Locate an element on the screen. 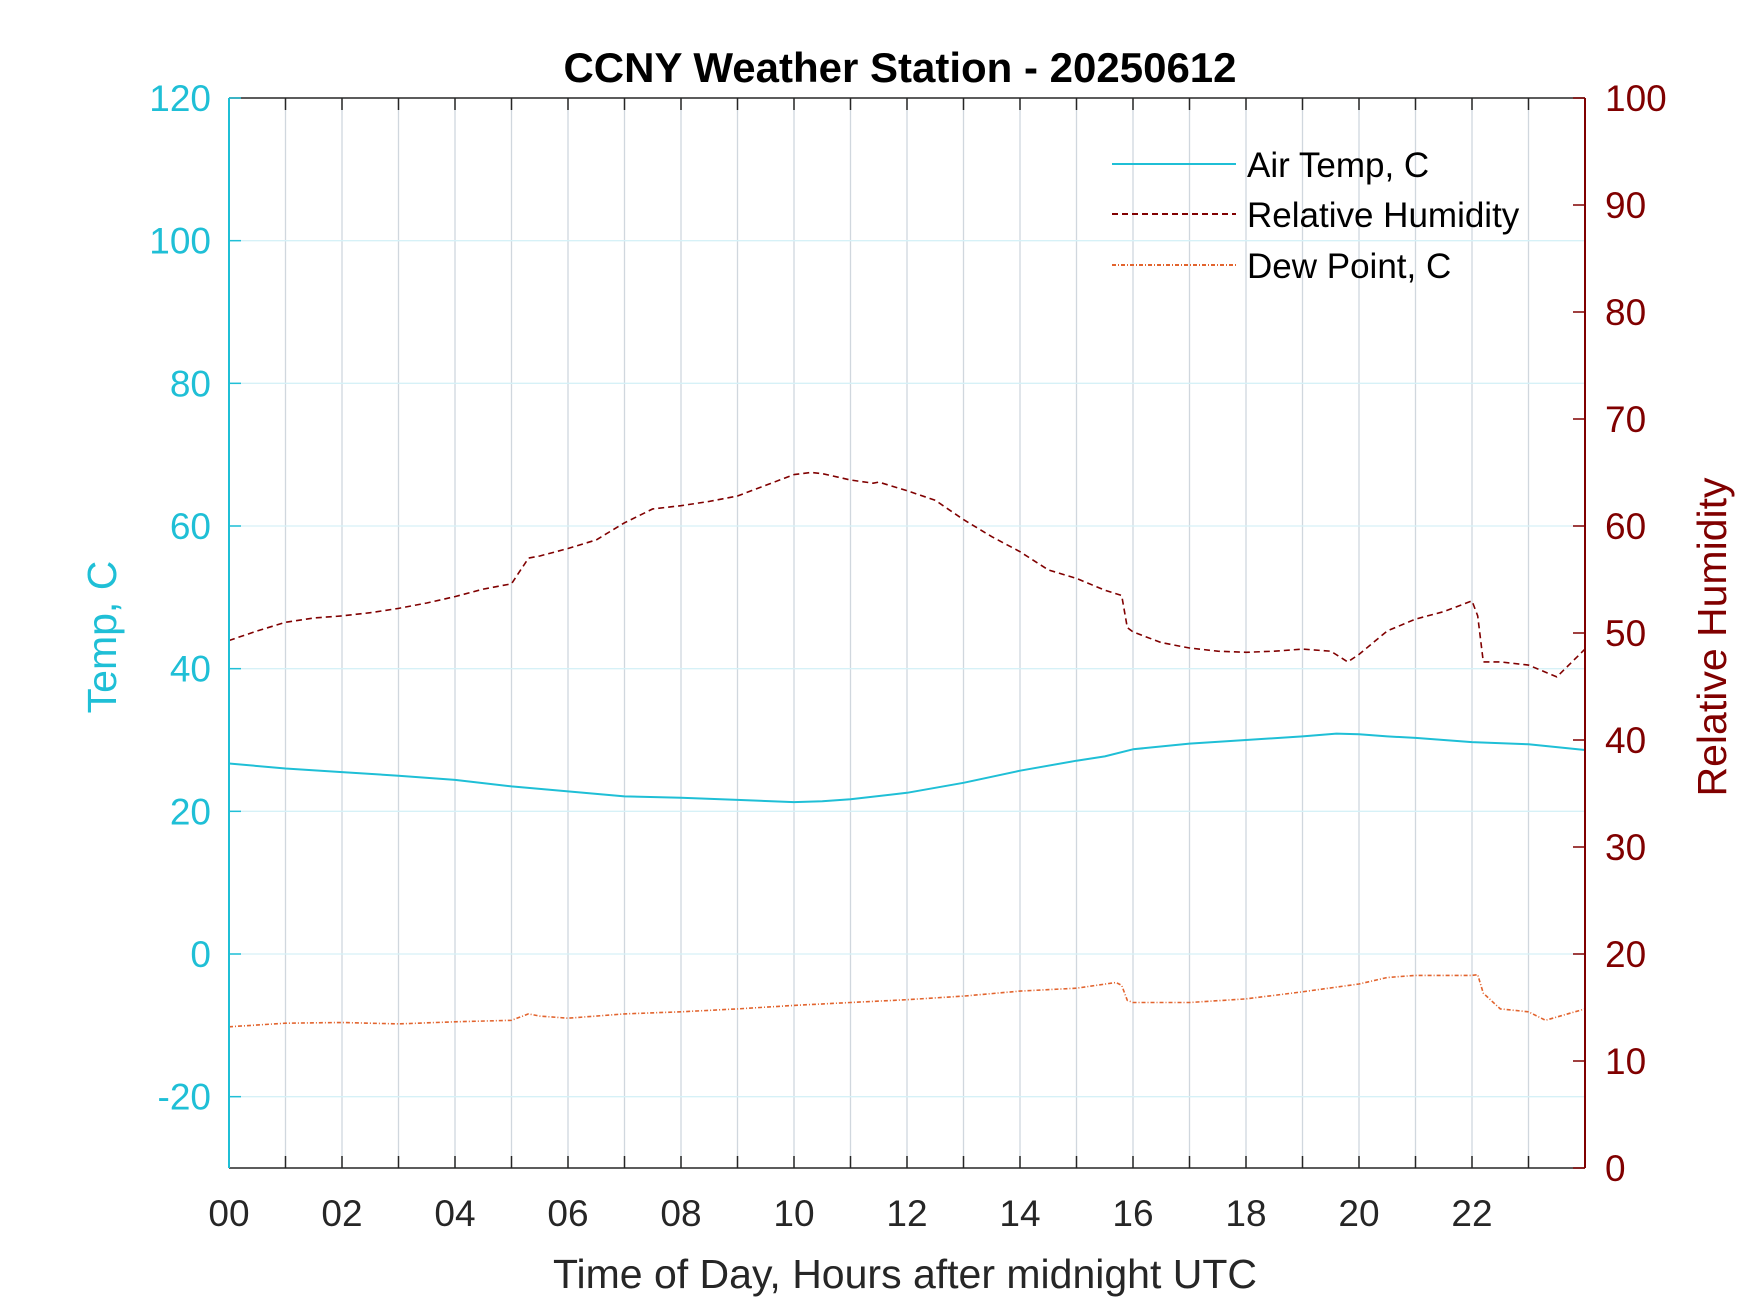 This screenshot has width=1750, height=1313. y-axis-left-label: Temp, C is located at coordinates (102, 637).